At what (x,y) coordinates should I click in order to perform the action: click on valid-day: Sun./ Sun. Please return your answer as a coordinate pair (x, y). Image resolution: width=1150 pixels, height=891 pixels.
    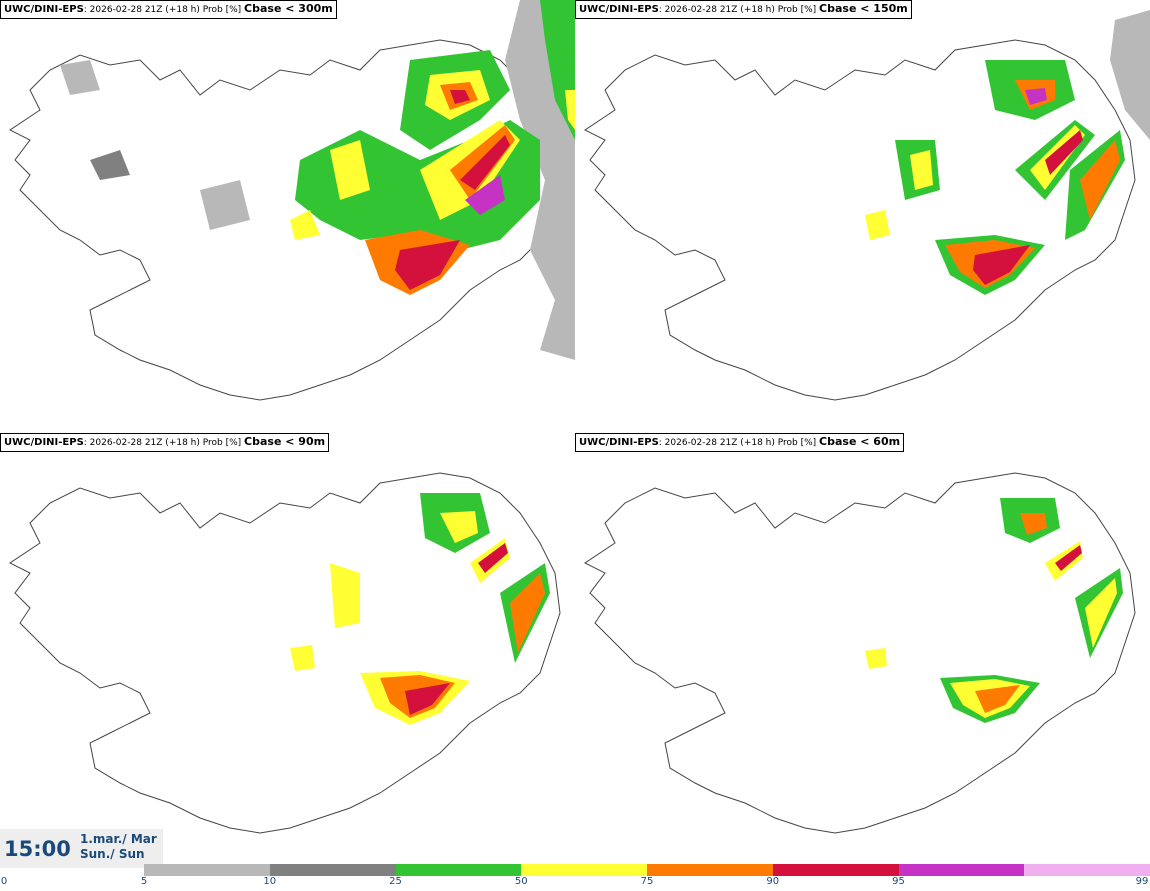
    Looking at the image, I should click on (112, 854).